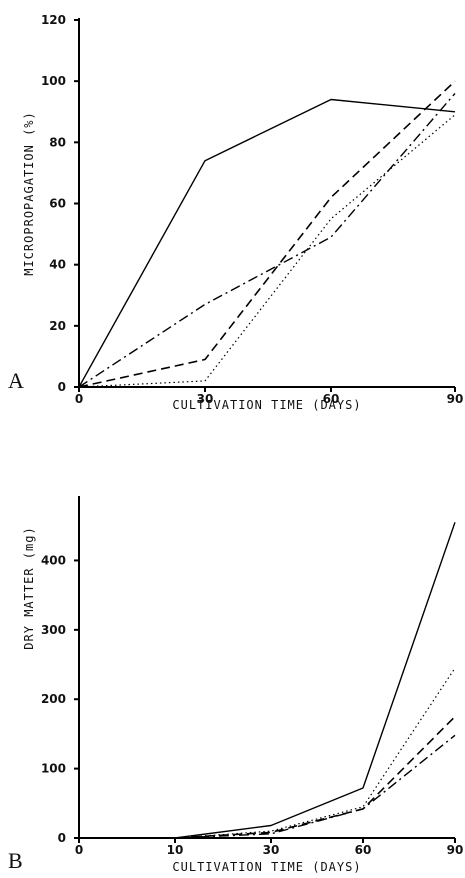 The height and width of the screenshot is (878, 465). Describe the element at coordinates (175, 850) in the screenshot. I see `x-tick-label: 10` at that location.